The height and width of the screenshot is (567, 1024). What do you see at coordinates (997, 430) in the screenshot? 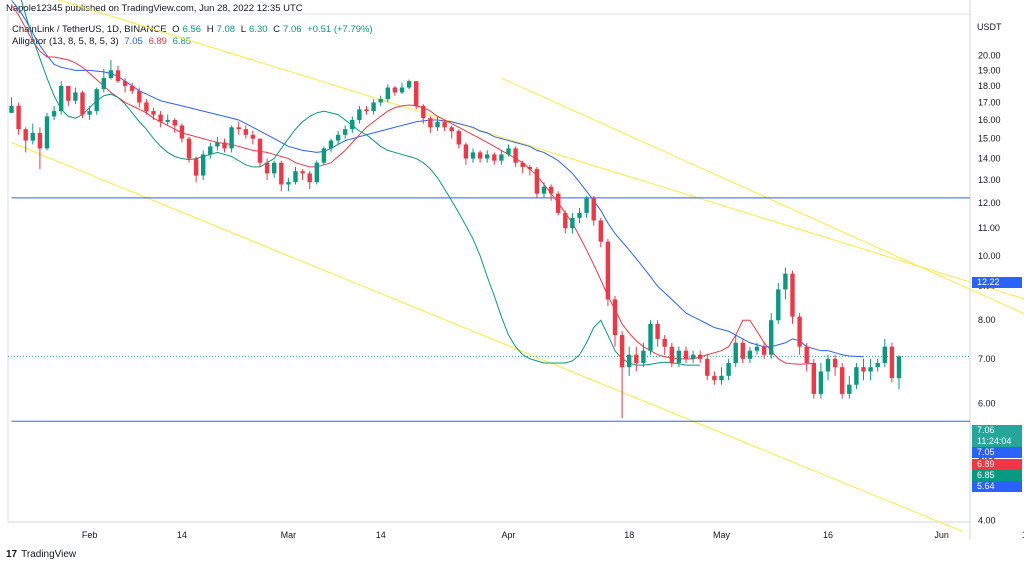
I see `last-price-tag: 7.06` at bounding box center [997, 430].